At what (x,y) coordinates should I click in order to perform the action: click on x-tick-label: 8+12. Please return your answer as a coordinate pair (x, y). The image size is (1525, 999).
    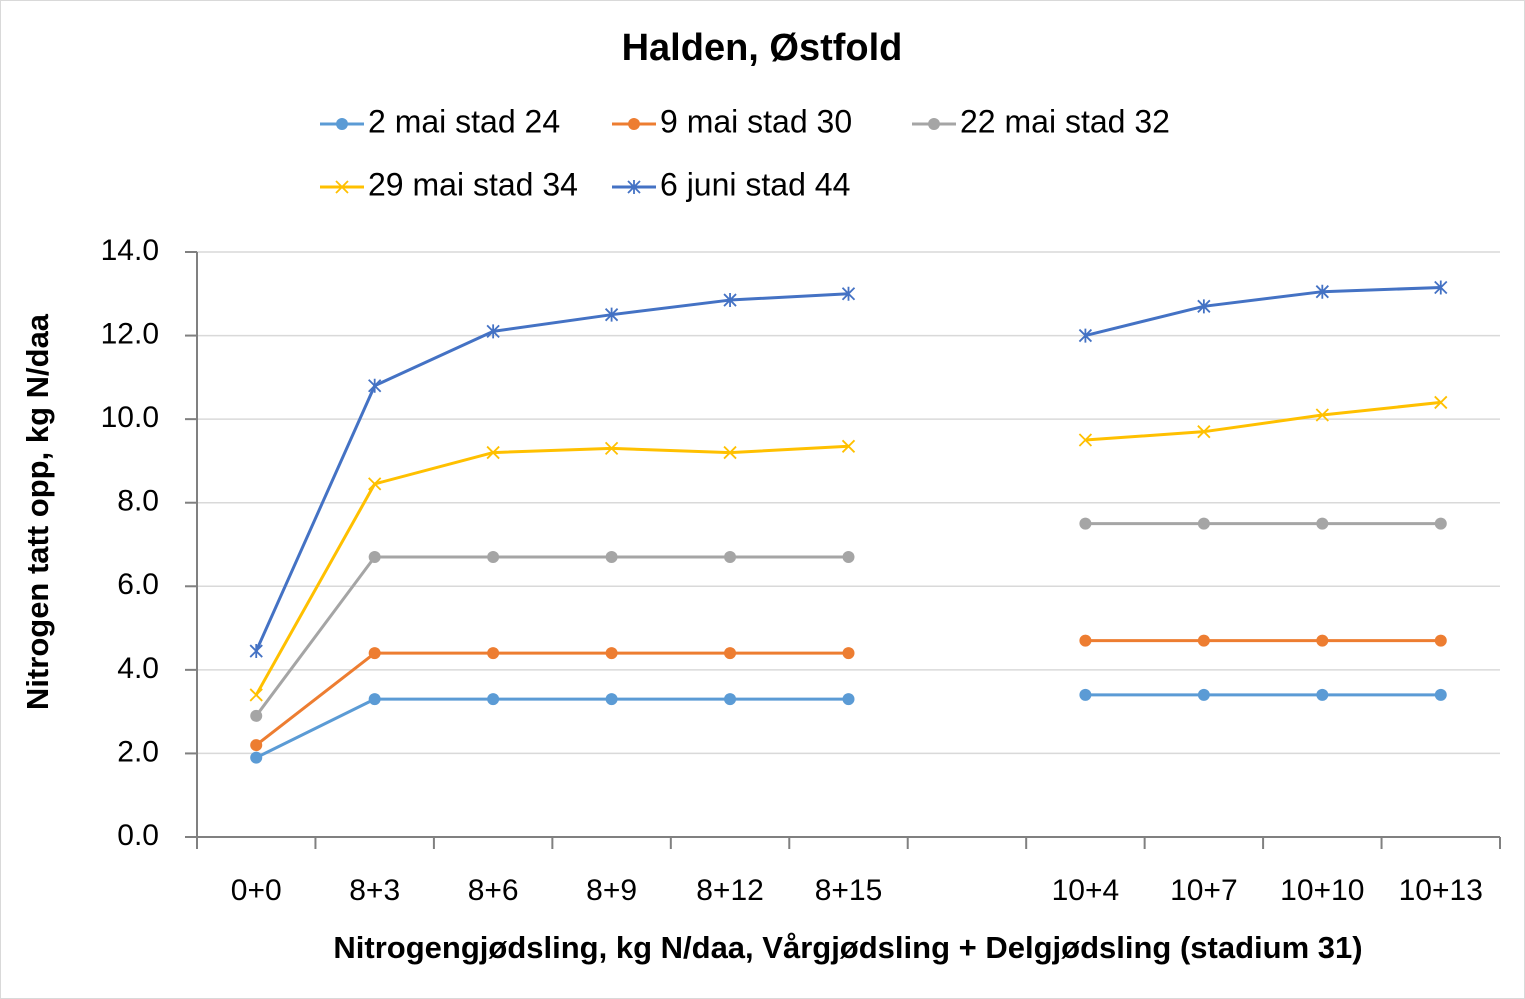
    Looking at the image, I should click on (730, 890).